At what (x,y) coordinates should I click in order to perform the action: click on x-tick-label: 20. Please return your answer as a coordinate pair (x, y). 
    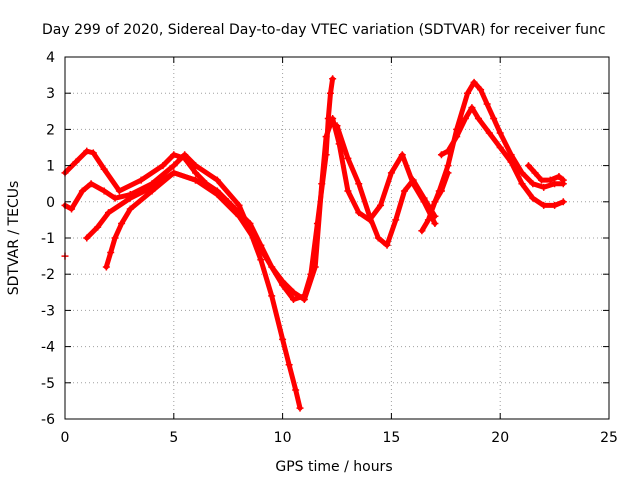
    Looking at the image, I should click on (500, 438).